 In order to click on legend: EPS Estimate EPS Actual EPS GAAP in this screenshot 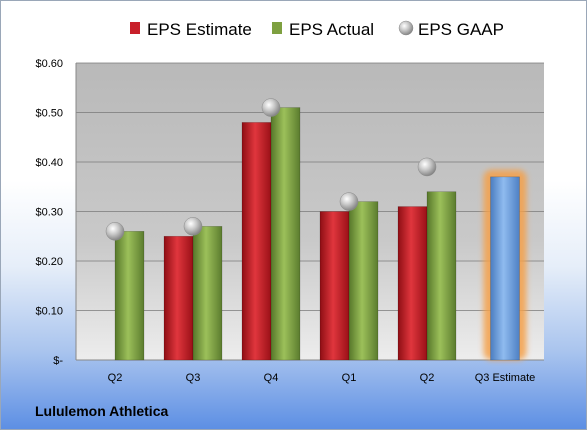, I will do `click(317, 29)`.